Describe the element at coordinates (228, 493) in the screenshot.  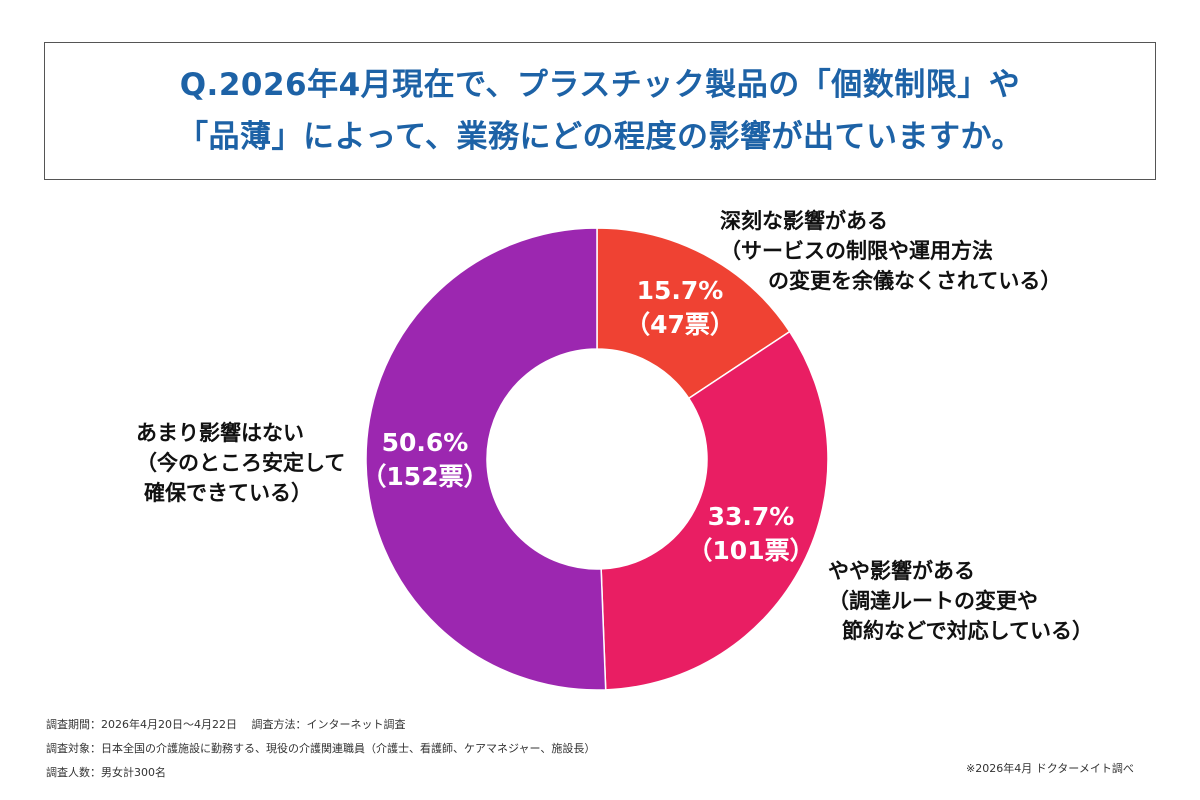
I see `category-label-little-line-3: 確保できている）` at that location.